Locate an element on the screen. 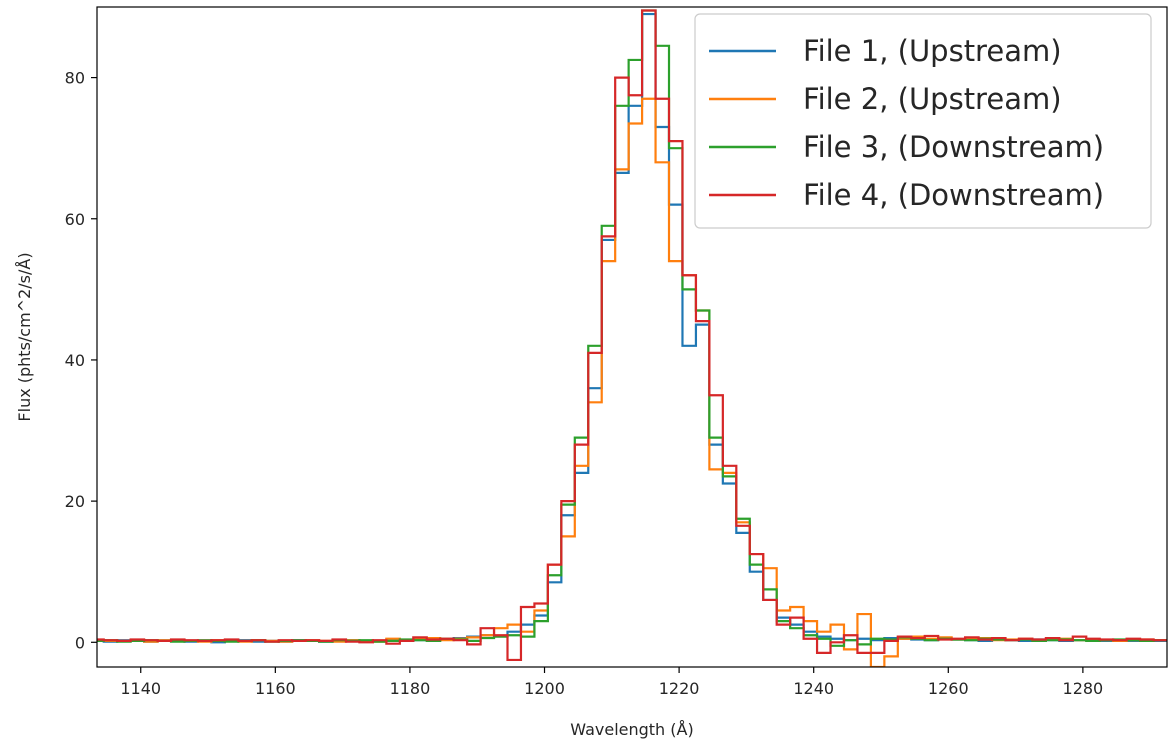 The height and width of the screenshot is (744, 1169). x-tick-label: 1180 is located at coordinates (410, 688).